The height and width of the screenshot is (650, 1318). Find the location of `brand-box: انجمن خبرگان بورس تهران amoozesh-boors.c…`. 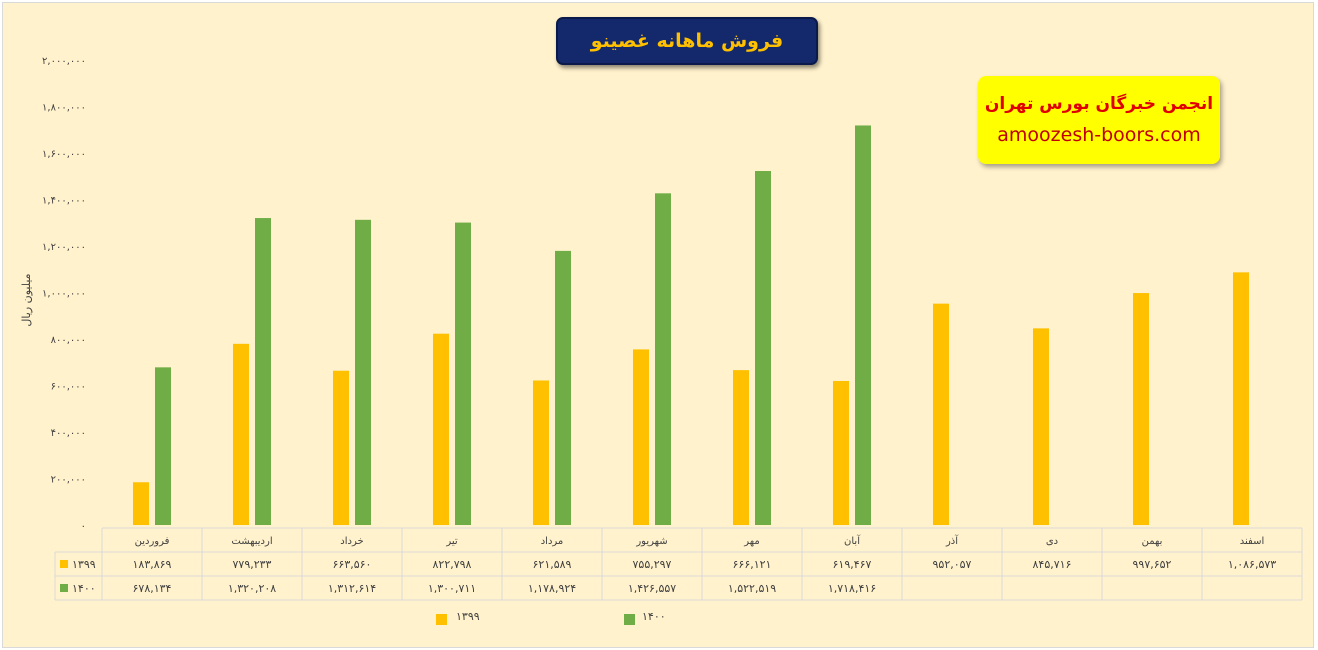

brand-box: انجمن خبرگان بورس تهران amoozesh-boors.c… is located at coordinates (1099, 120).